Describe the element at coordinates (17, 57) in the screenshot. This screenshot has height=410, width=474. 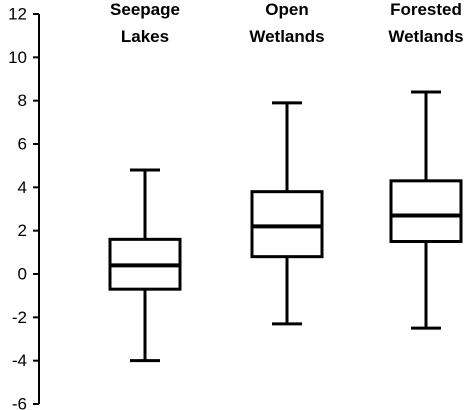
I see `y-tick-label: 10` at that location.